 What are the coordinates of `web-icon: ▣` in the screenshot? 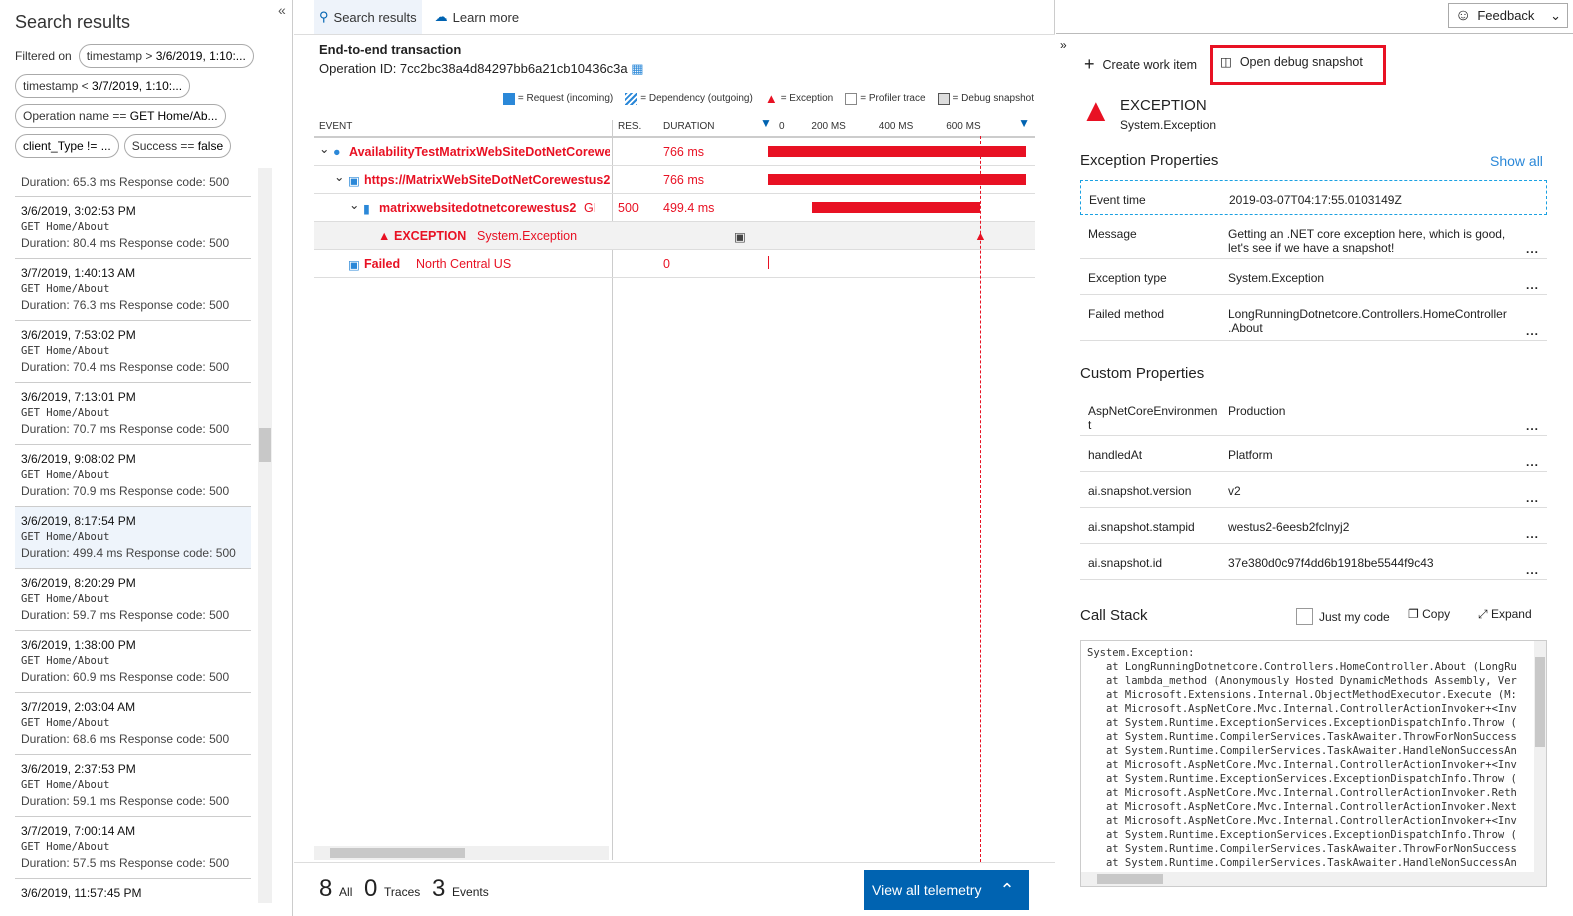 It's located at (354, 265).